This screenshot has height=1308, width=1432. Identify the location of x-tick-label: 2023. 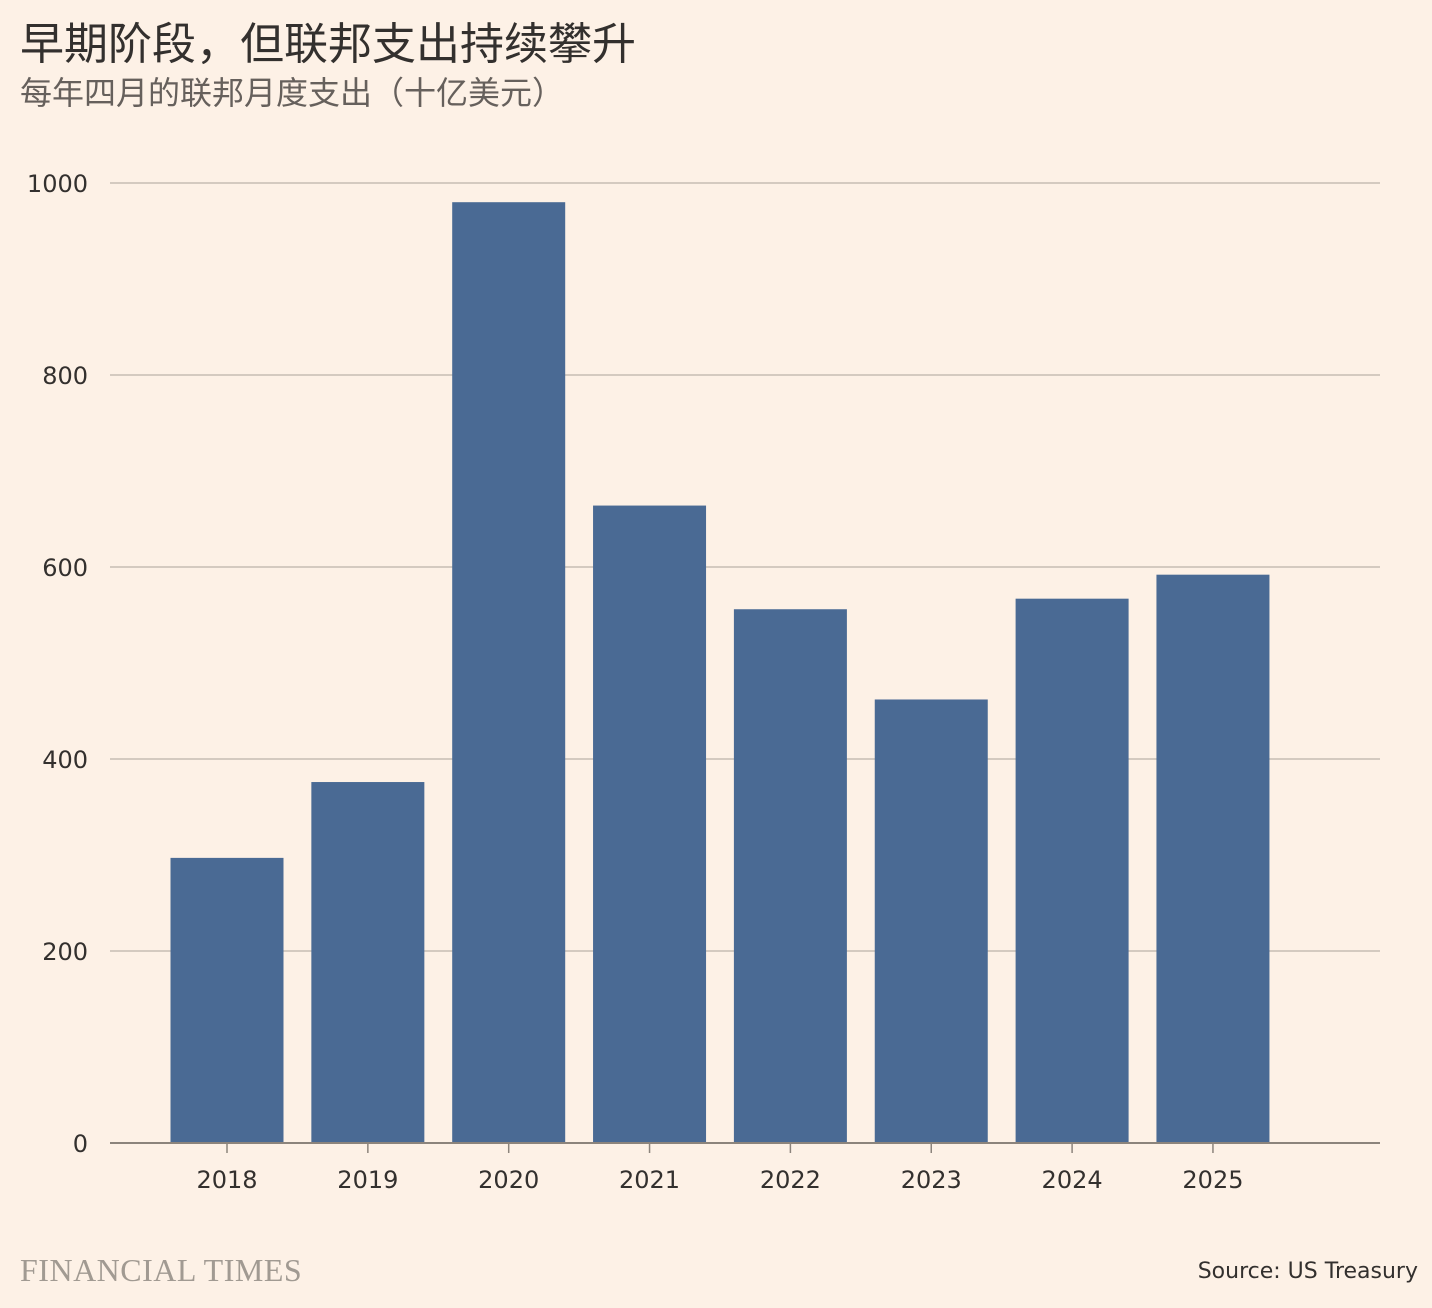
(931, 1180).